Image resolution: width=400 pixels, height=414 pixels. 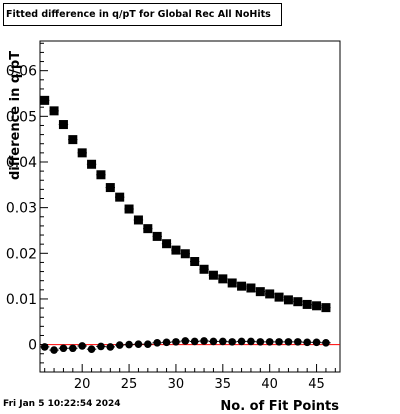 What do you see at coordinates (82, 384) in the screenshot?
I see `x-tick-label: 20` at bounding box center [82, 384].